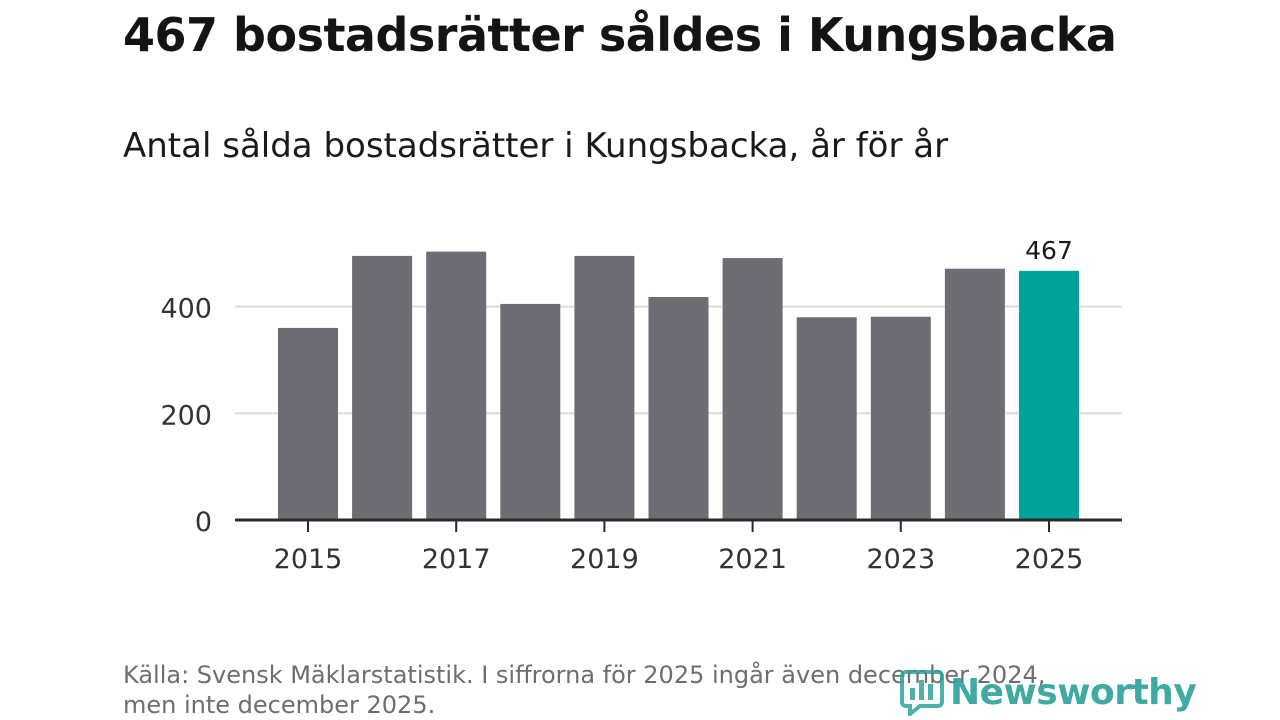 Image resolution: width=1280 pixels, height=720 pixels. I want to click on bar-2015, so click(308, 423).